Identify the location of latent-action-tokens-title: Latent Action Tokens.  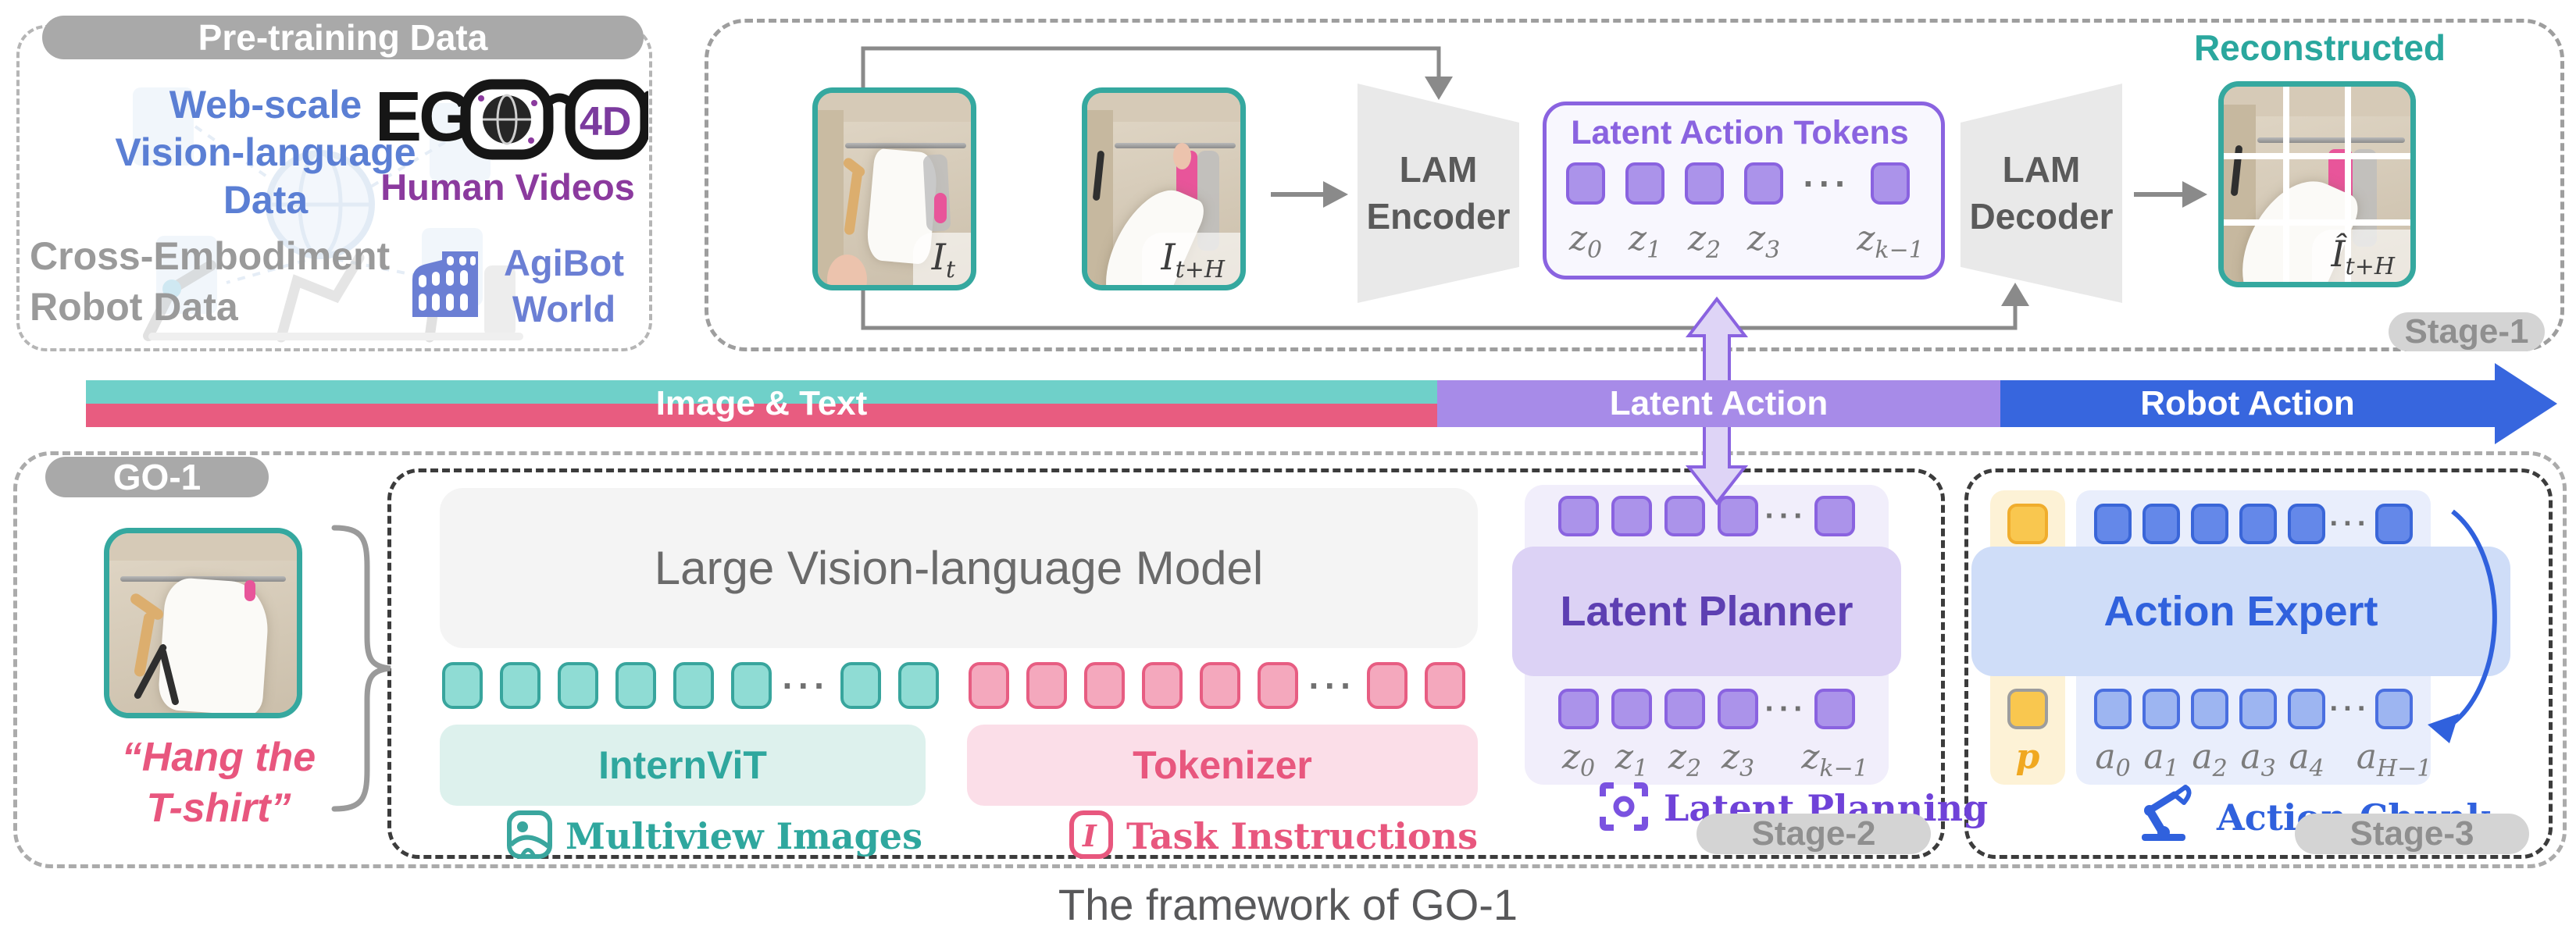
(1740, 132).